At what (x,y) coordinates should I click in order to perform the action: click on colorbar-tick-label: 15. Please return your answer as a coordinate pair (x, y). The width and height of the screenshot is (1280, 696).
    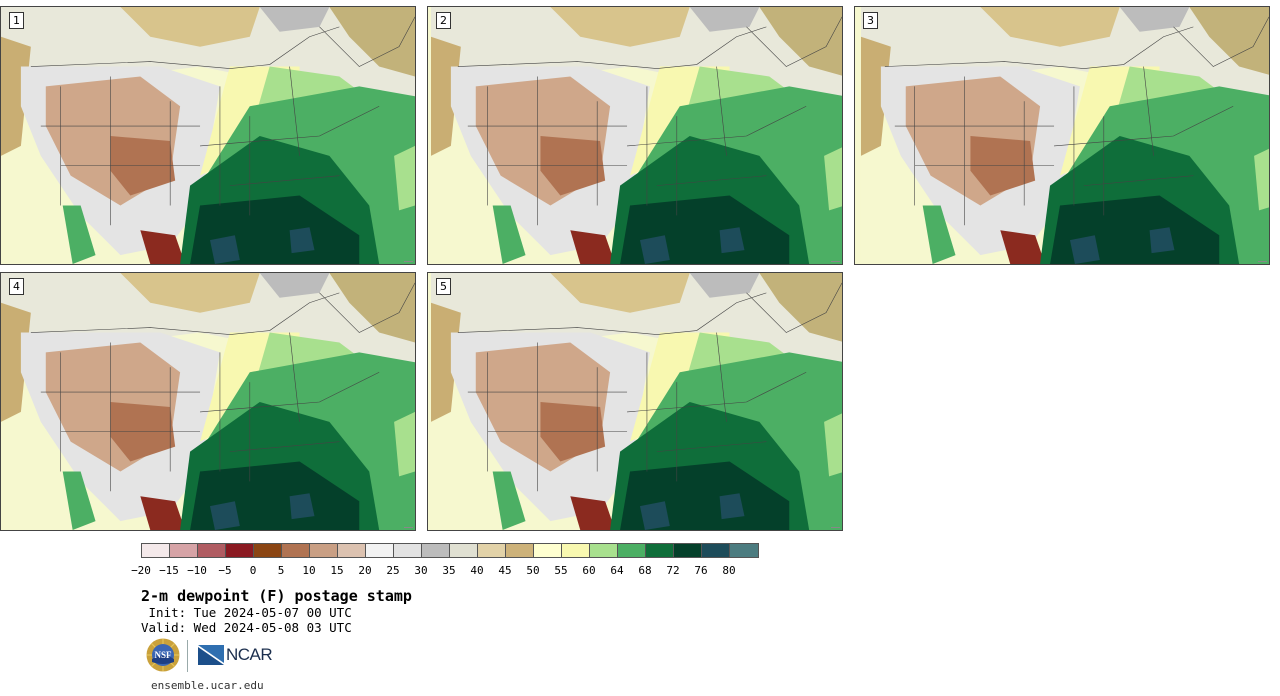
    Looking at the image, I should click on (337, 570).